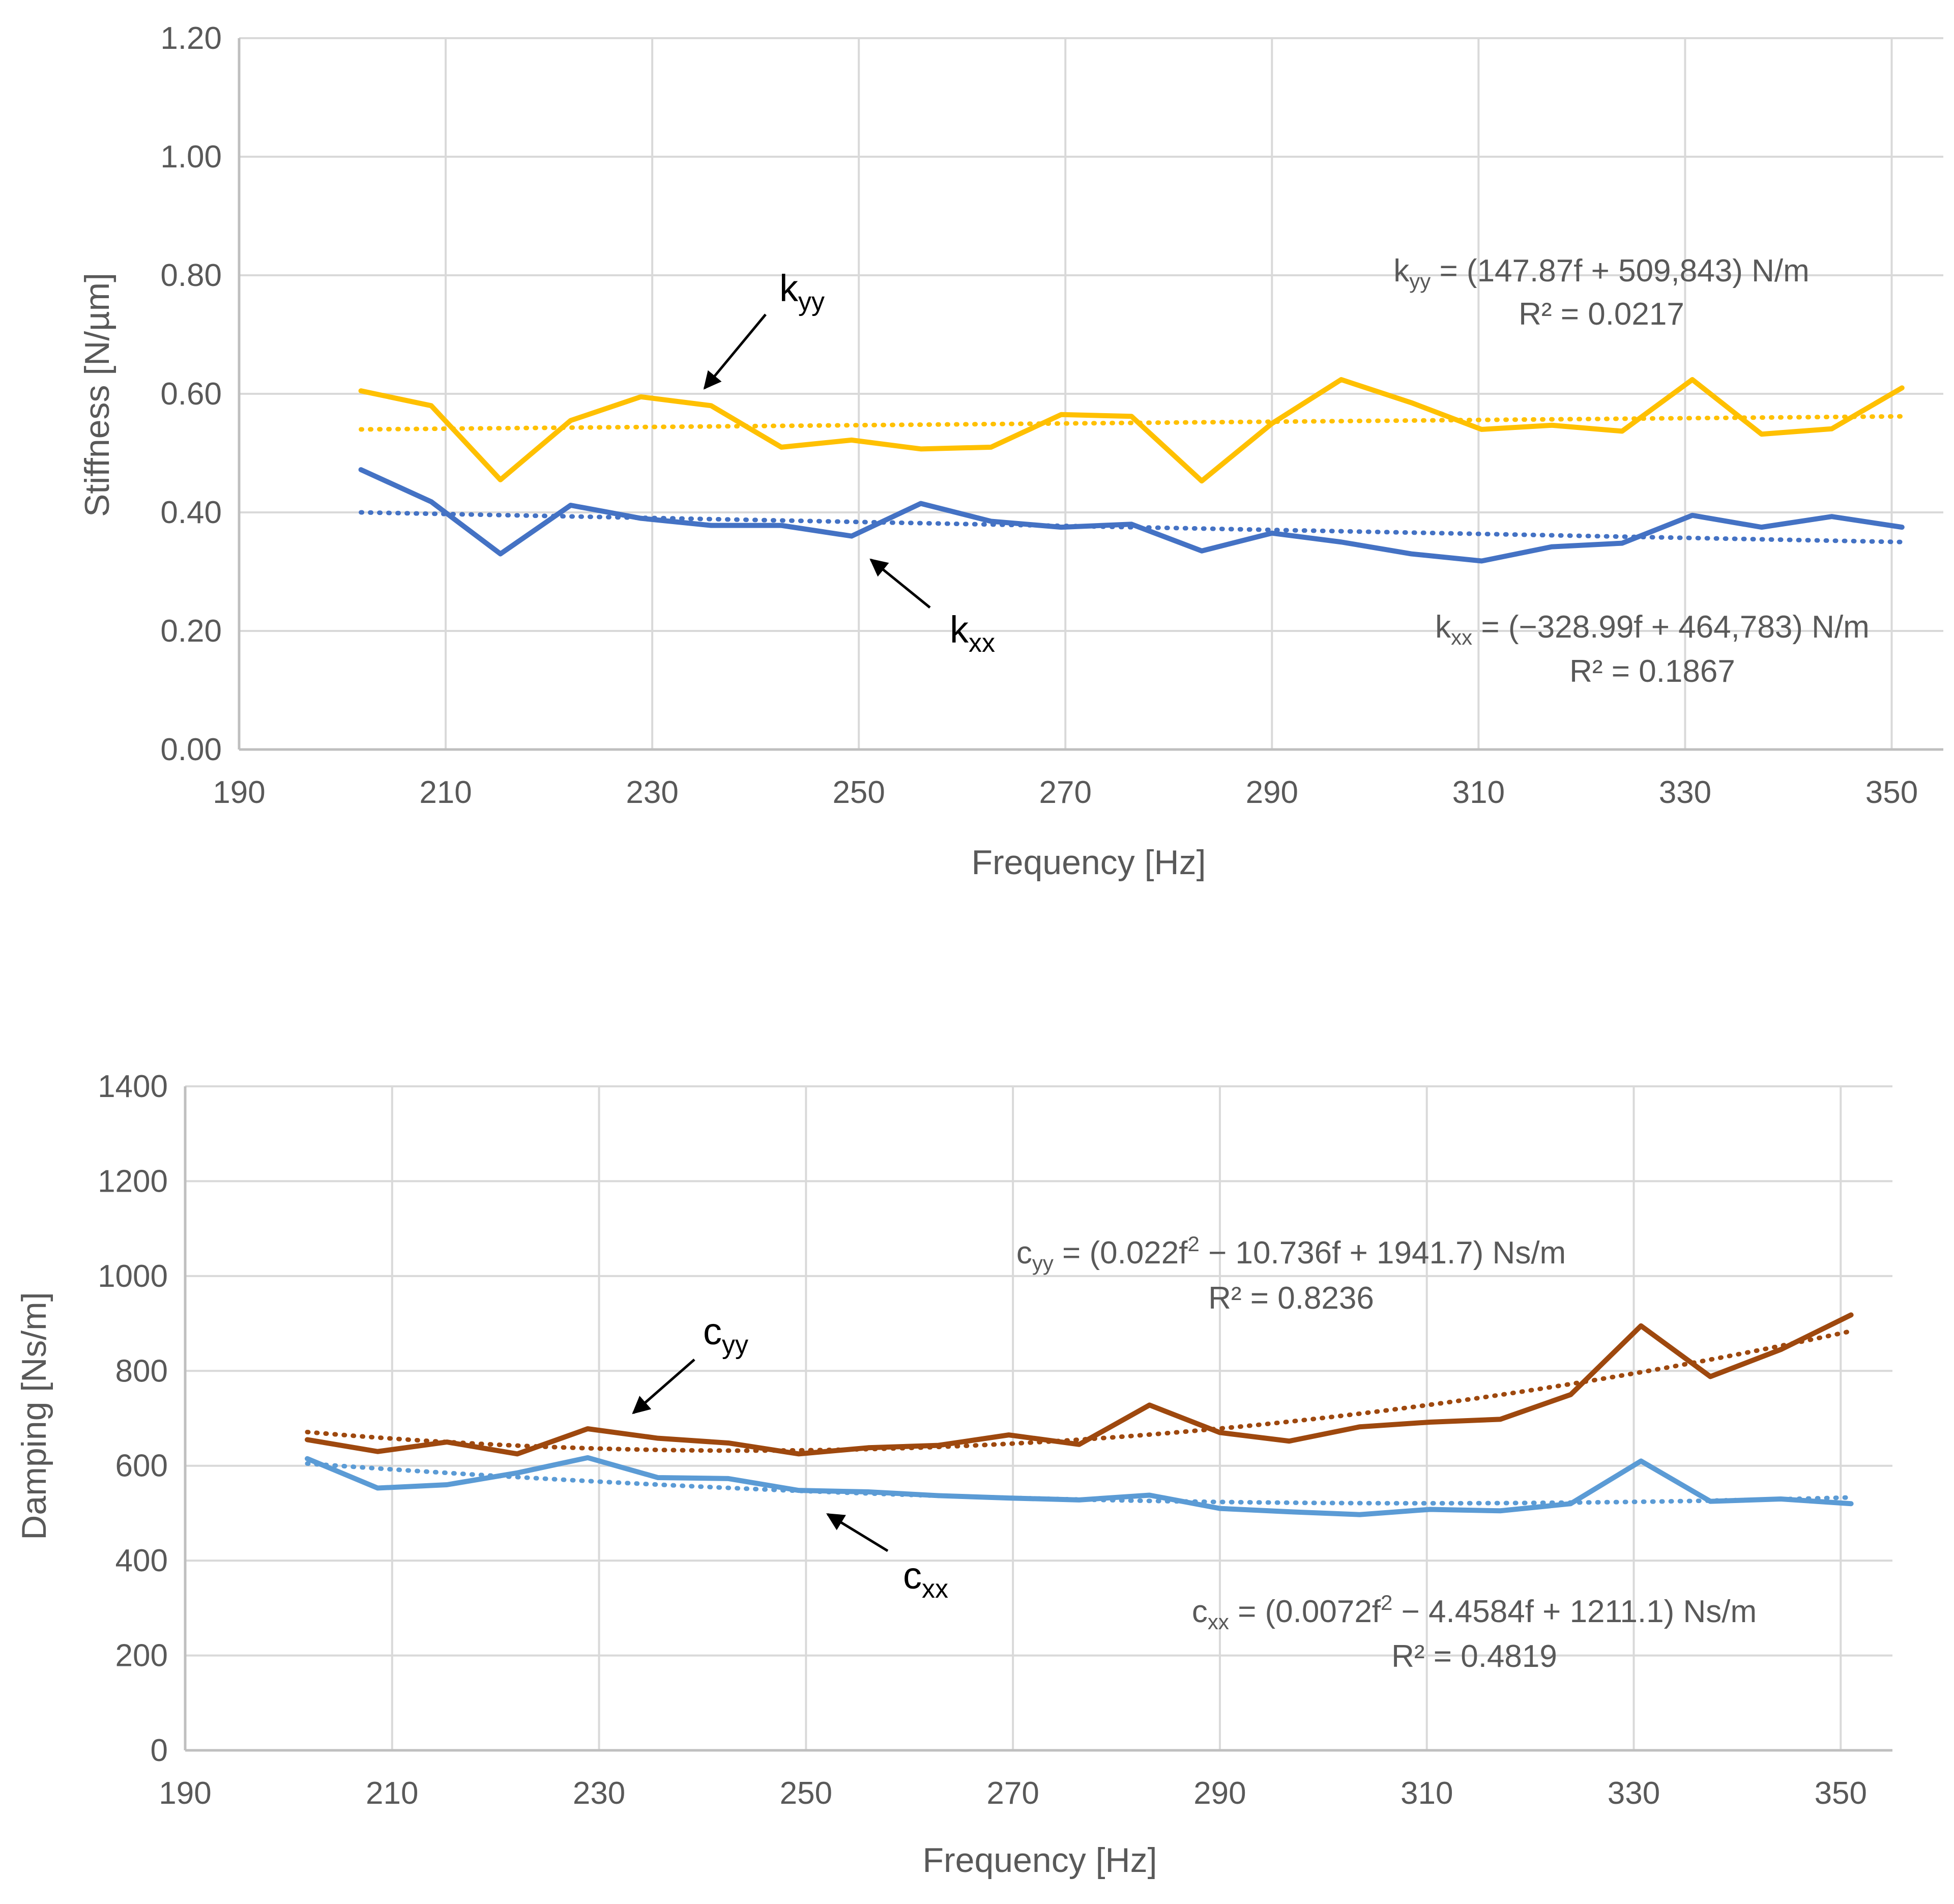 The width and height of the screenshot is (1954, 1904). What do you see at coordinates (34, 1416) in the screenshot?
I see `damping-y-axis-label: Damping [Ns/m]` at bounding box center [34, 1416].